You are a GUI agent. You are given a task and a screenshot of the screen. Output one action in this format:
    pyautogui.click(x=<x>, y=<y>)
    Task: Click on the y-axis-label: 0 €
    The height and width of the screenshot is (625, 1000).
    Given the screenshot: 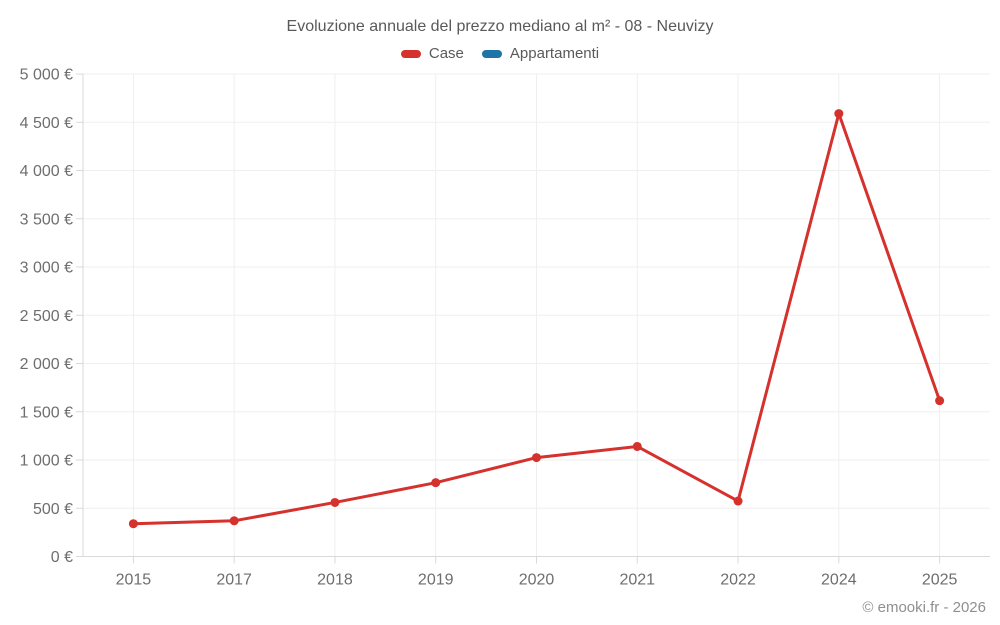 What is the action you would take?
    pyautogui.click(x=62, y=557)
    